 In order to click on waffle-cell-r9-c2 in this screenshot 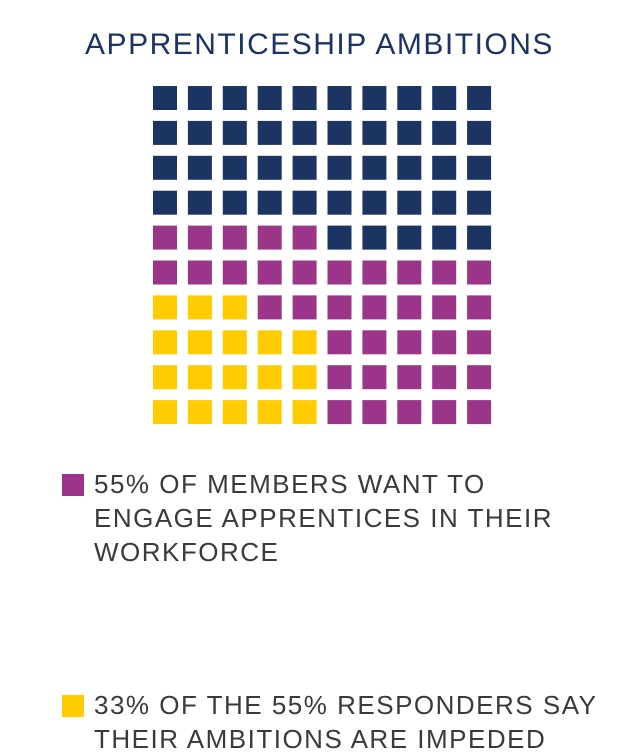, I will do `click(199, 377)`.